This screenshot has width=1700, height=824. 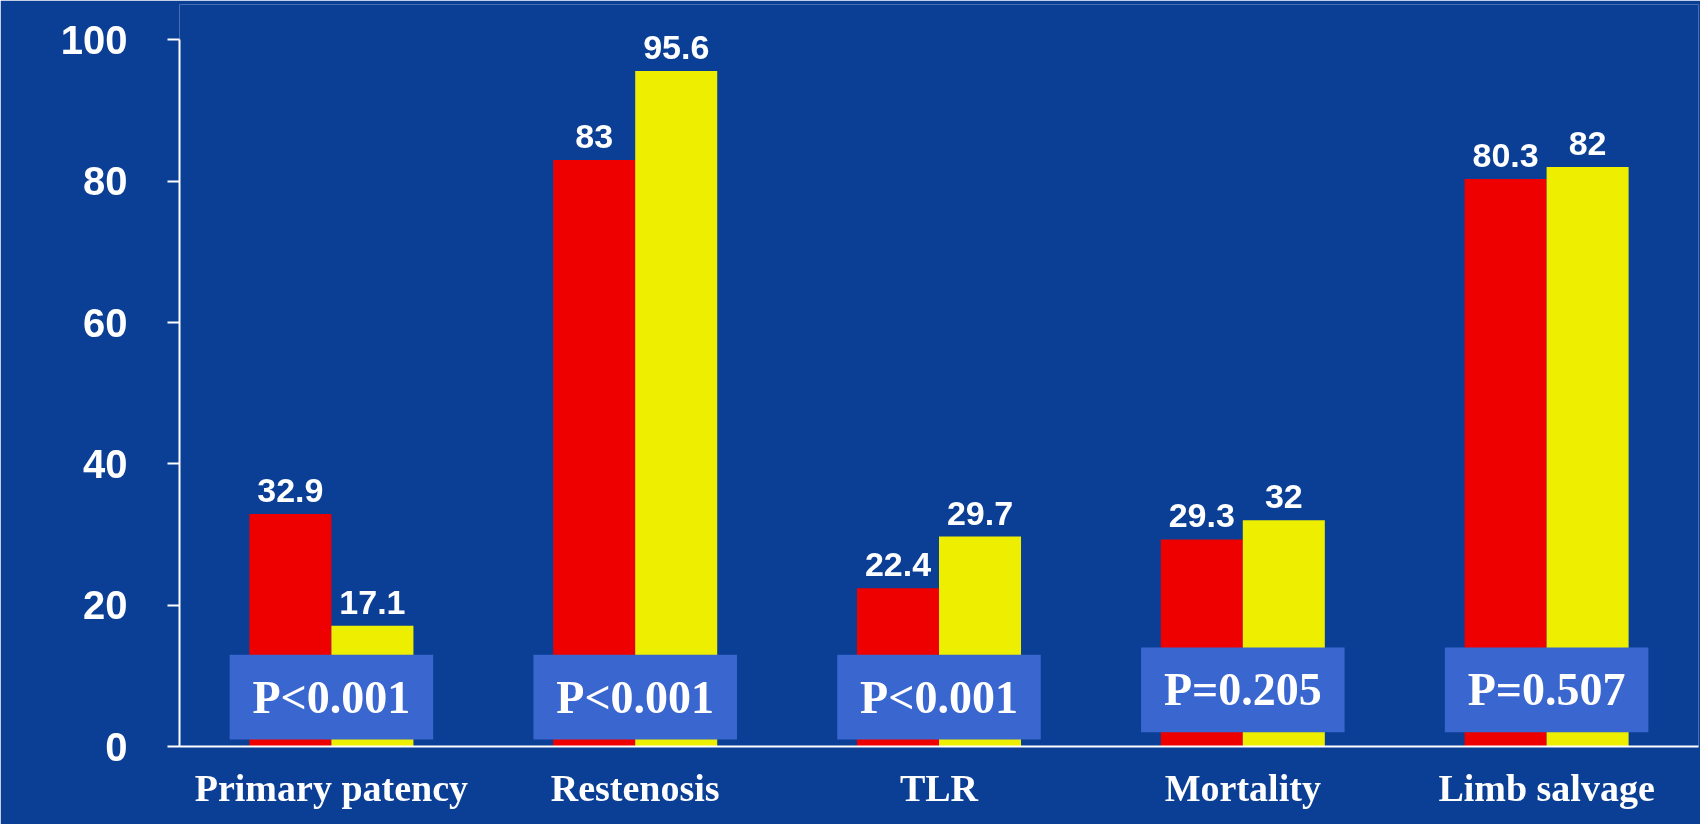 What do you see at coordinates (105, 181) in the screenshot?
I see `y-tick-label: 80` at bounding box center [105, 181].